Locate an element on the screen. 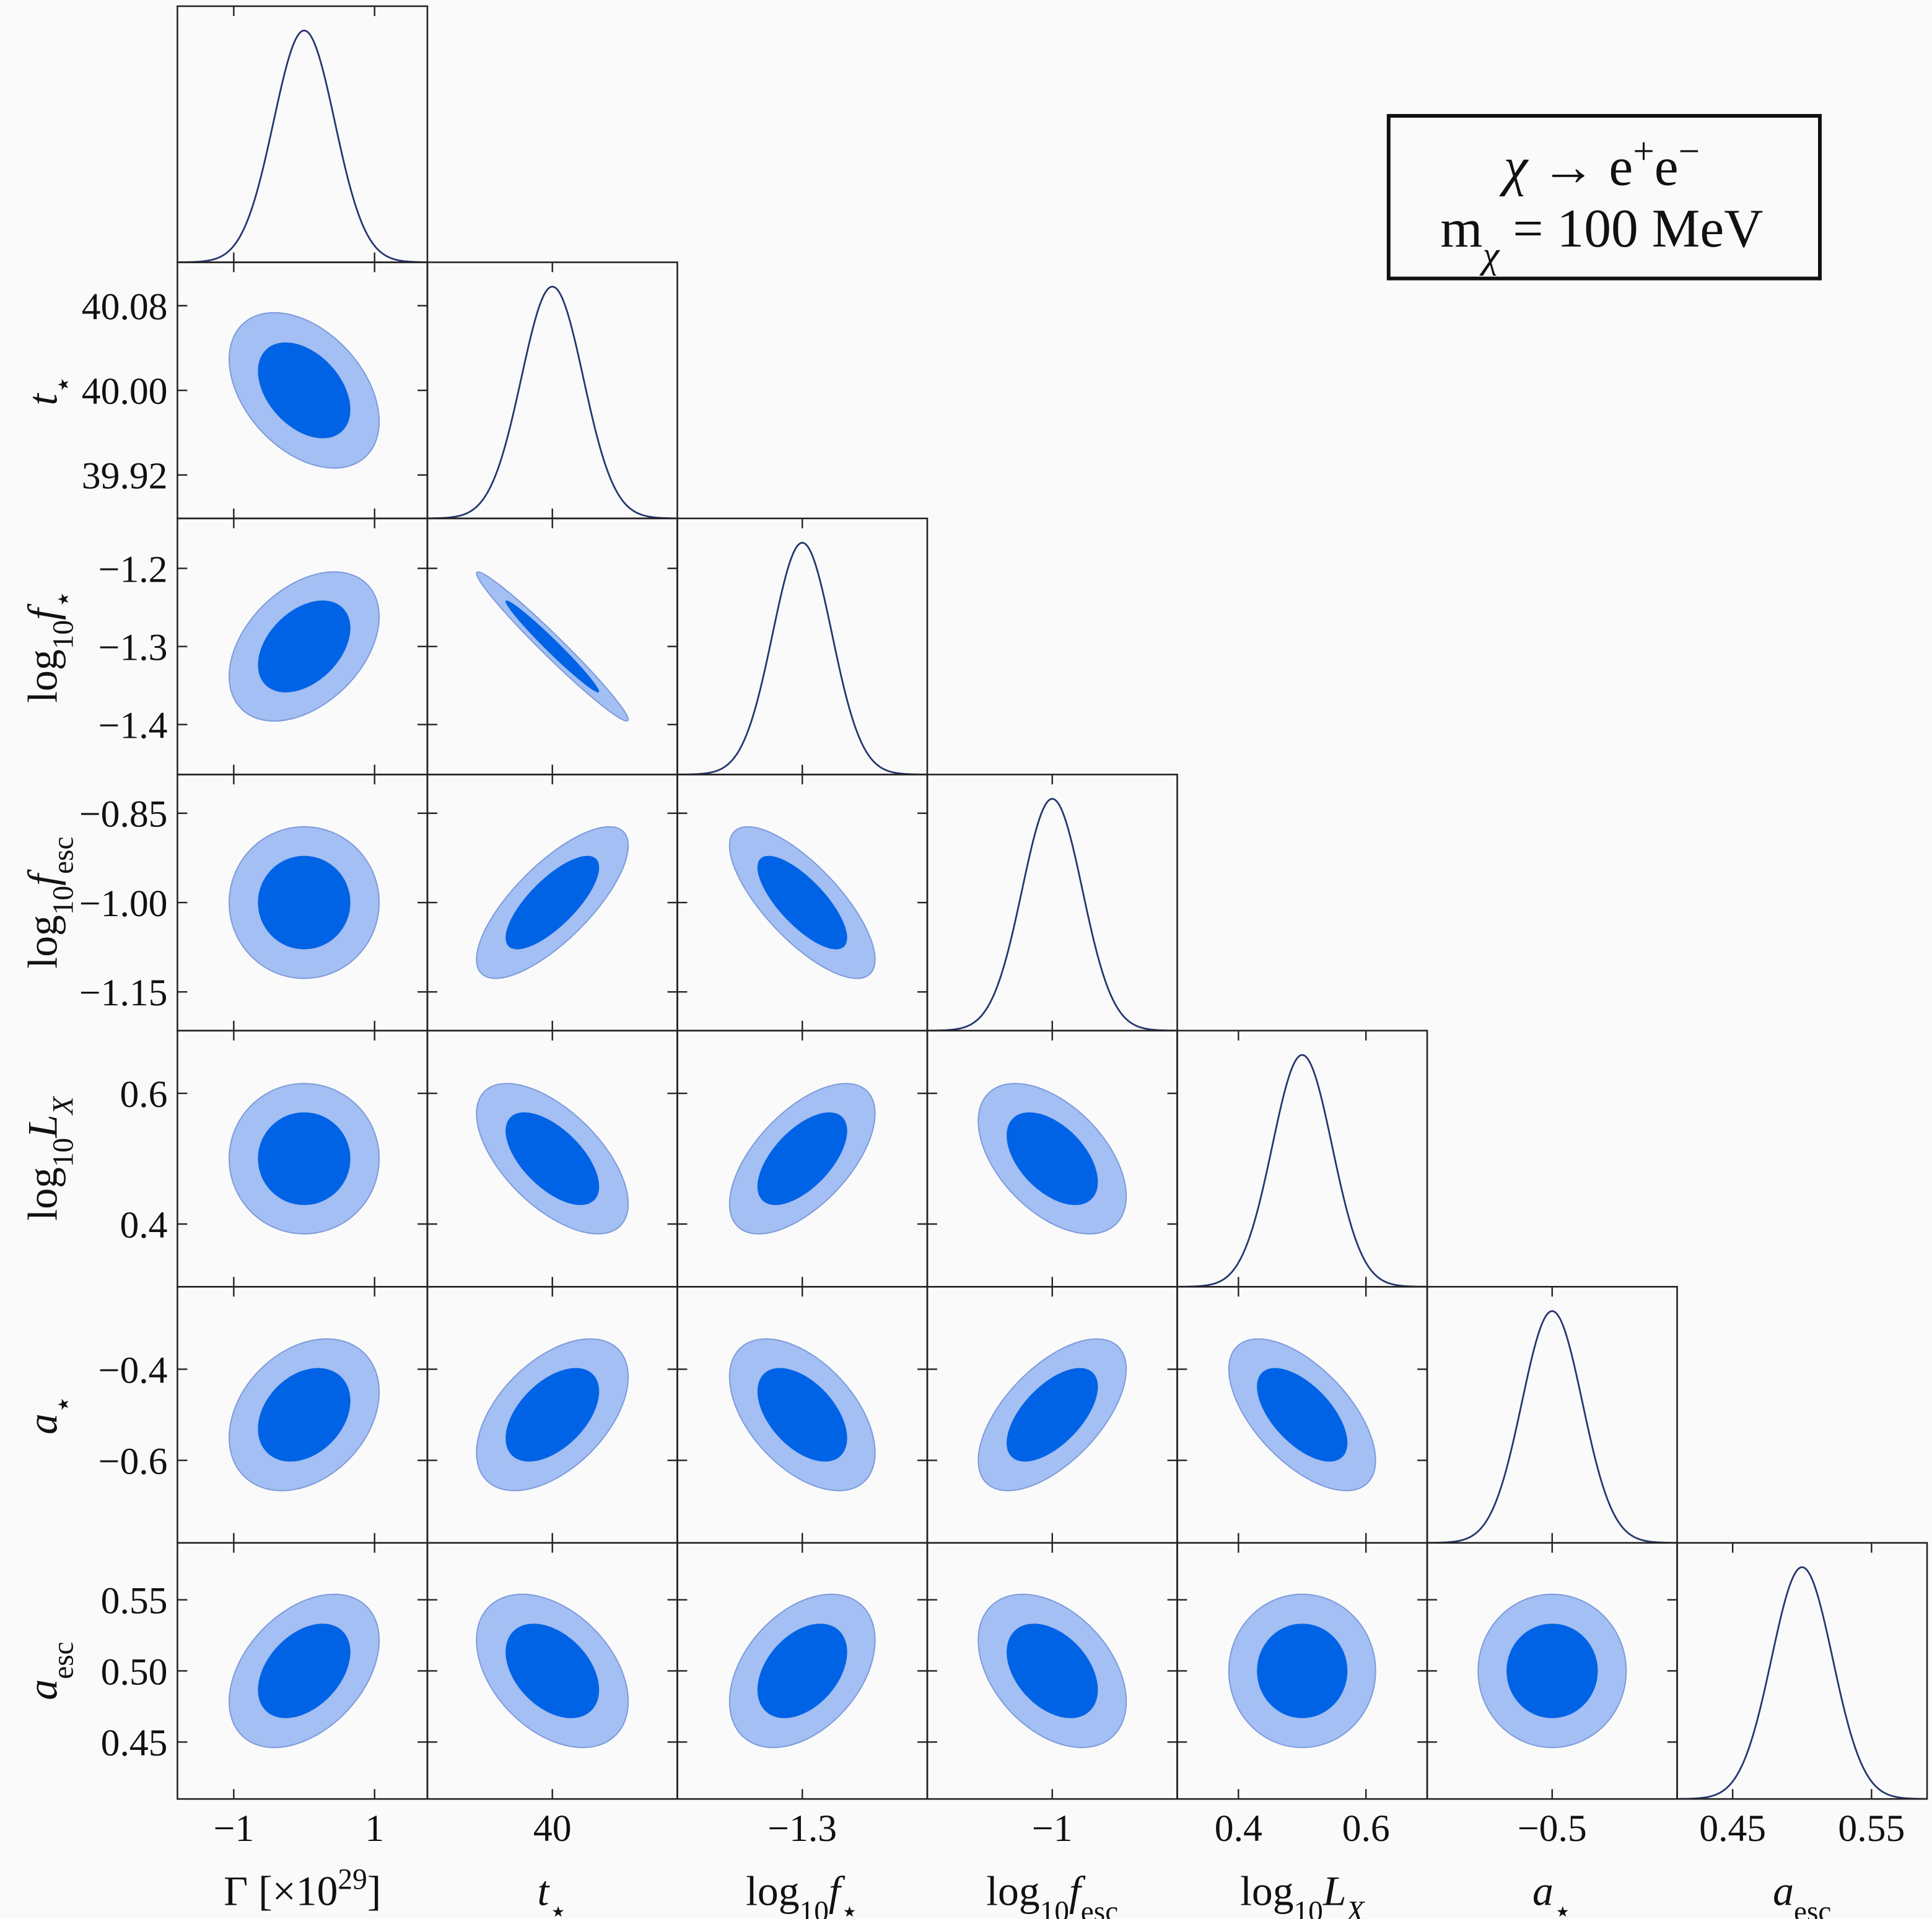 The height and width of the screenshot is (1919, 1932). y-axis-label: aesc is located at coordinates (50, 1670).